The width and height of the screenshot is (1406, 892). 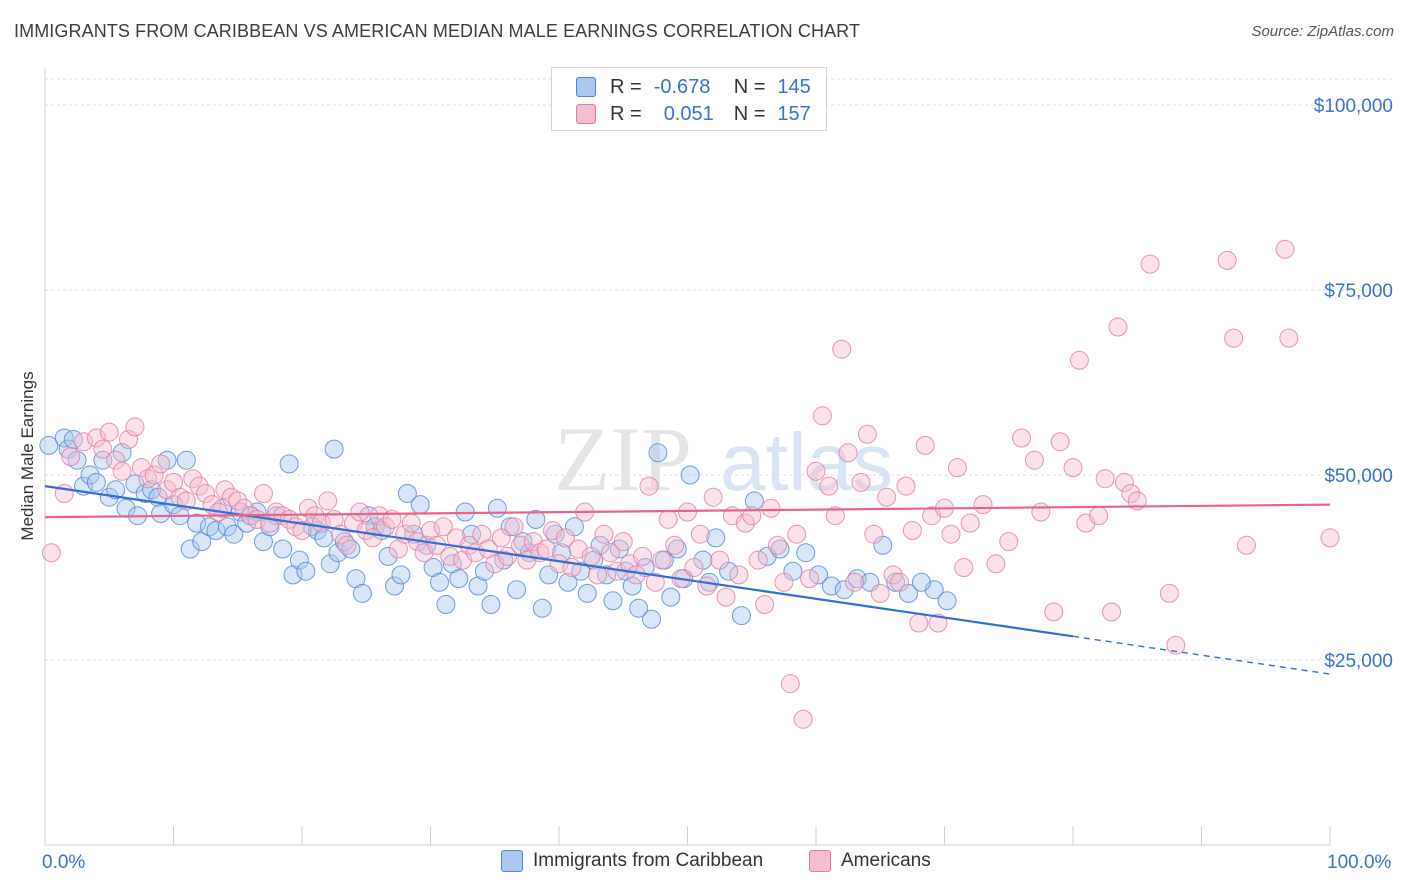 I want to click on source-credit: Source: ZipAtlas.com, so click(x=1322, y=31).